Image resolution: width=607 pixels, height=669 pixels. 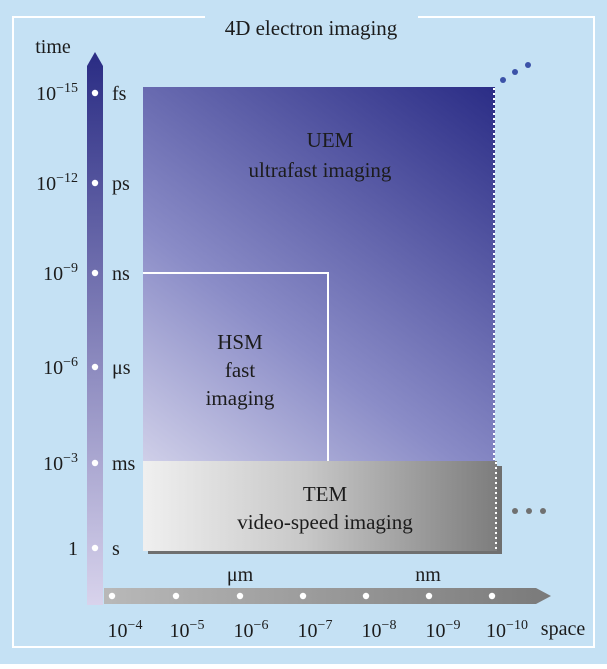 What do you see at coordinates (119, 94) in the screenshot?
I see `time-tick-unit: fs` at bounding box center [119, 94].